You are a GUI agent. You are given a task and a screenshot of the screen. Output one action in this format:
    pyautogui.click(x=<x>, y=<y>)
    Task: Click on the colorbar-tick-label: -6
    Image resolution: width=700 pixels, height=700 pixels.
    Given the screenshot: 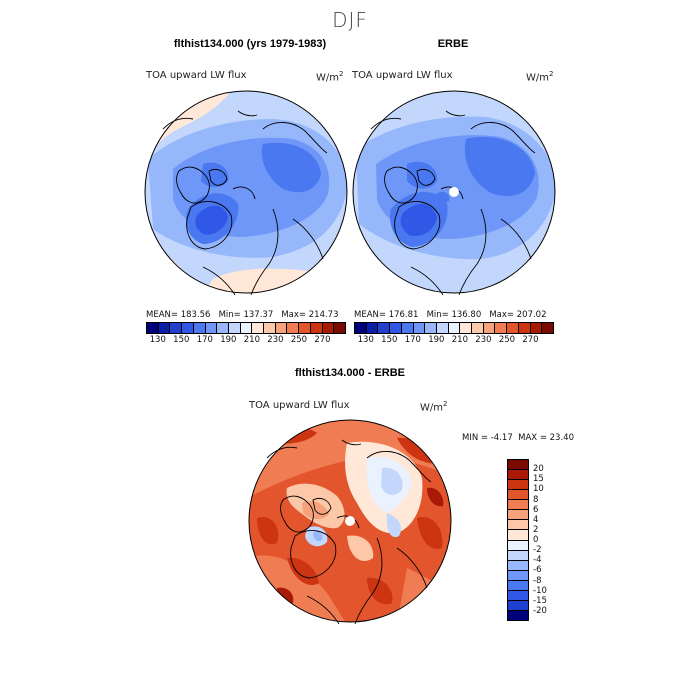 What is the action you would take?
    pyautogui.click(x=537, y=570)
    